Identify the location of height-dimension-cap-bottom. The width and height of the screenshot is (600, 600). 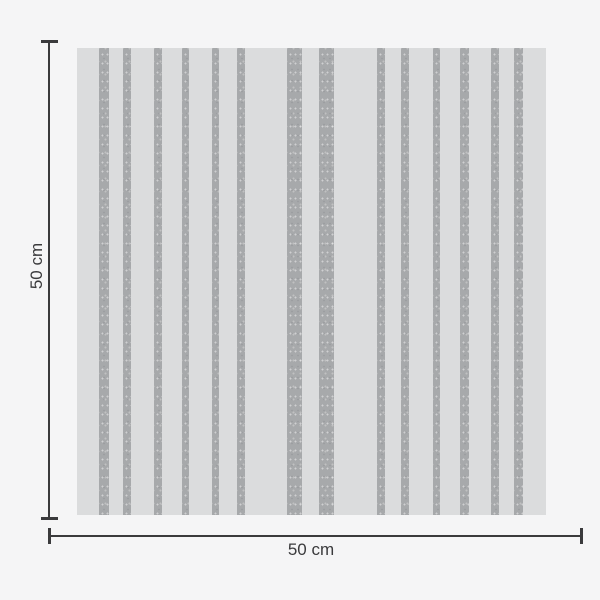
(49, 518).